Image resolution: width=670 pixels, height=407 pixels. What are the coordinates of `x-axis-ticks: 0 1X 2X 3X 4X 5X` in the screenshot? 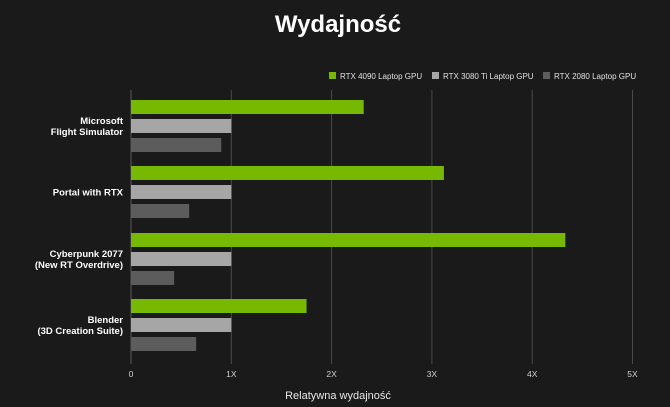 It's located at (383, 374).